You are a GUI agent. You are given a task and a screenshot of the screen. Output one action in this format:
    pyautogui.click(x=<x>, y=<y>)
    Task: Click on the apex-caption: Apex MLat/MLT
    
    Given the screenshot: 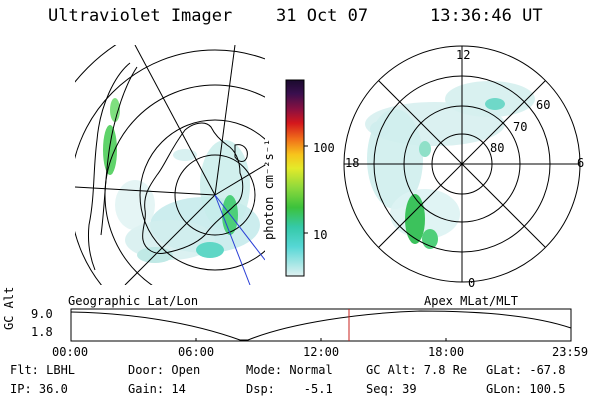 What is the action you would take?
    pyautogui.click(x=471, y=301)
    